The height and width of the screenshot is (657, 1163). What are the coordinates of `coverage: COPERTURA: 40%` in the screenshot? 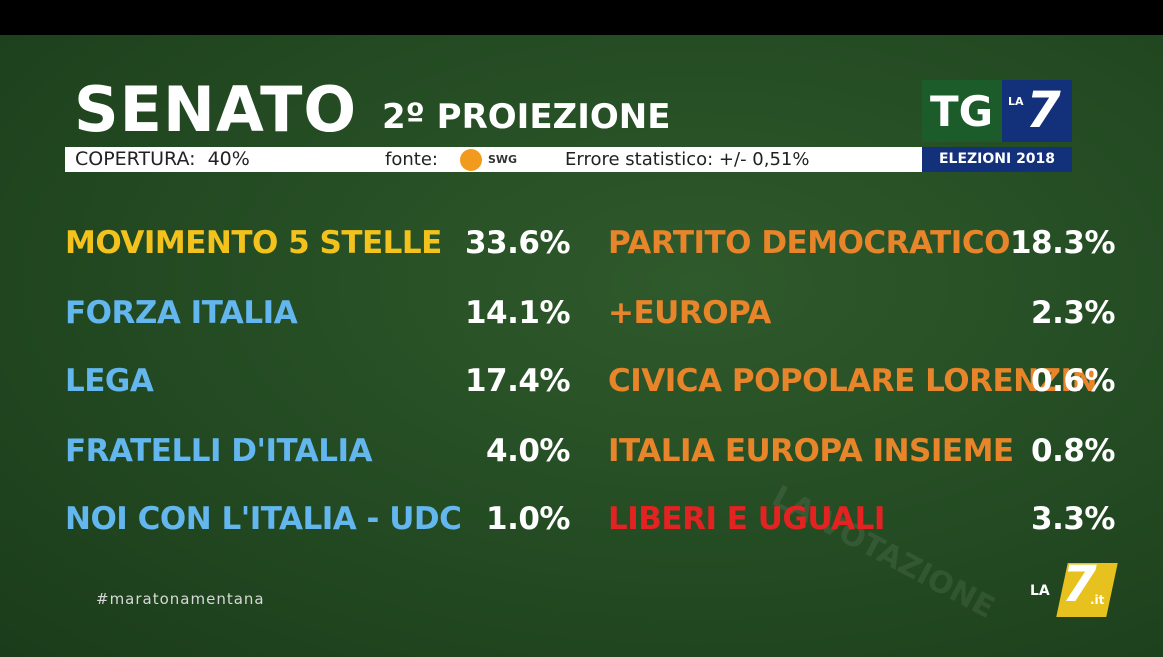 It's located at (162, 159).